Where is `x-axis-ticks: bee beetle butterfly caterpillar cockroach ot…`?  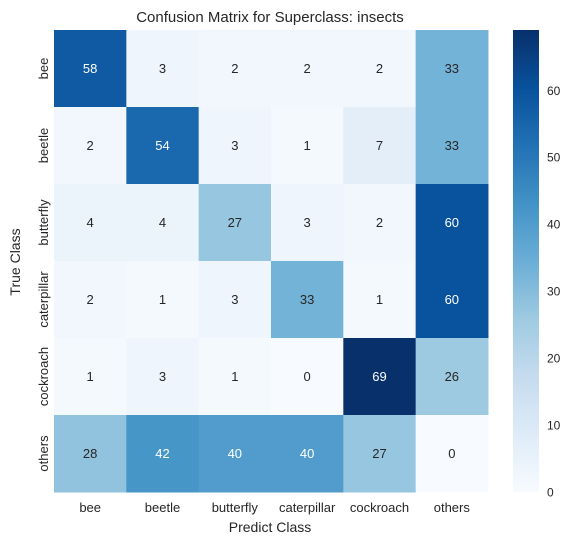
x-axis-ticks: bee beetle butterfly caterpillar cockroach ot… is located at coordinates (274, 507).